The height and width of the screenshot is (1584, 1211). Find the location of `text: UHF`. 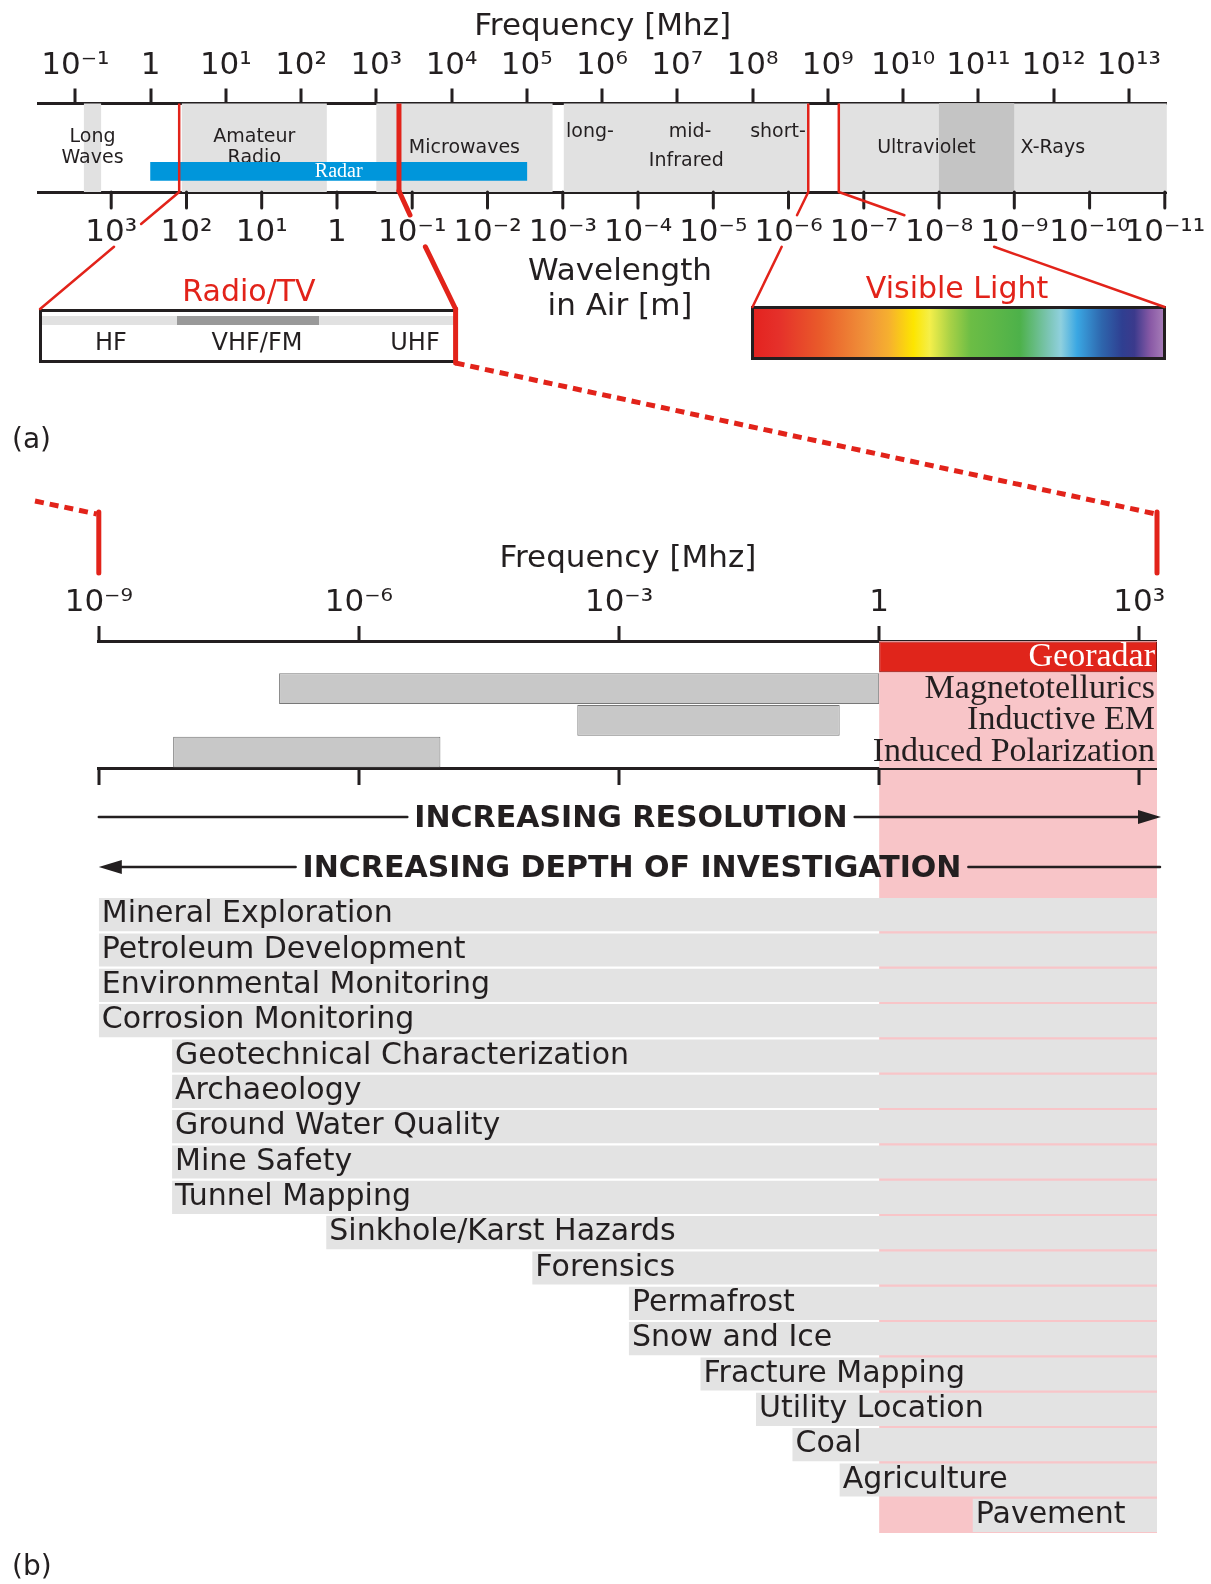

text: UHF is located at coordinates (415, 342).